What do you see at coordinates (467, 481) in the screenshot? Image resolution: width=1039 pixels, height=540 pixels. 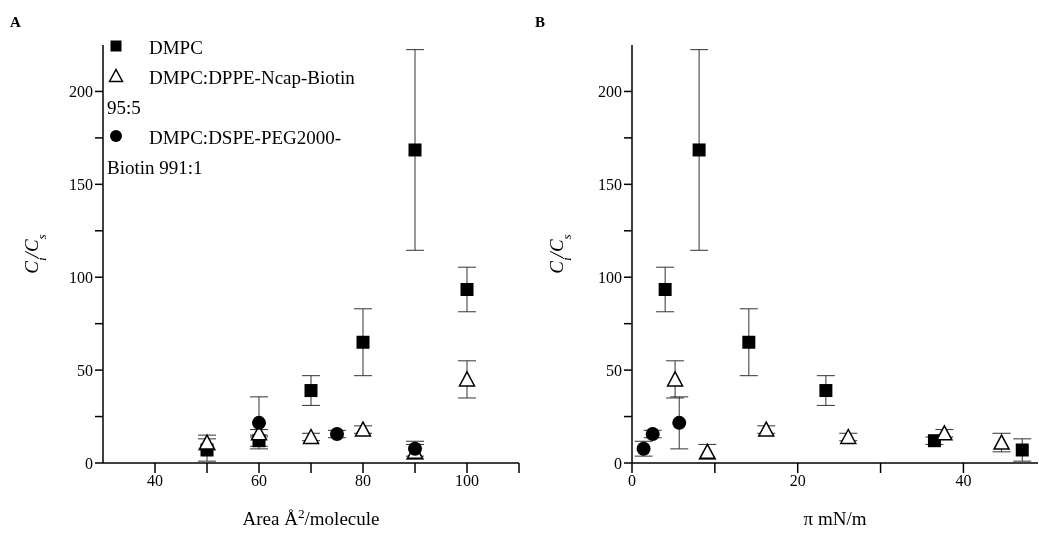 I see `x-tick-label: 100` at bounding box center [467, 481].